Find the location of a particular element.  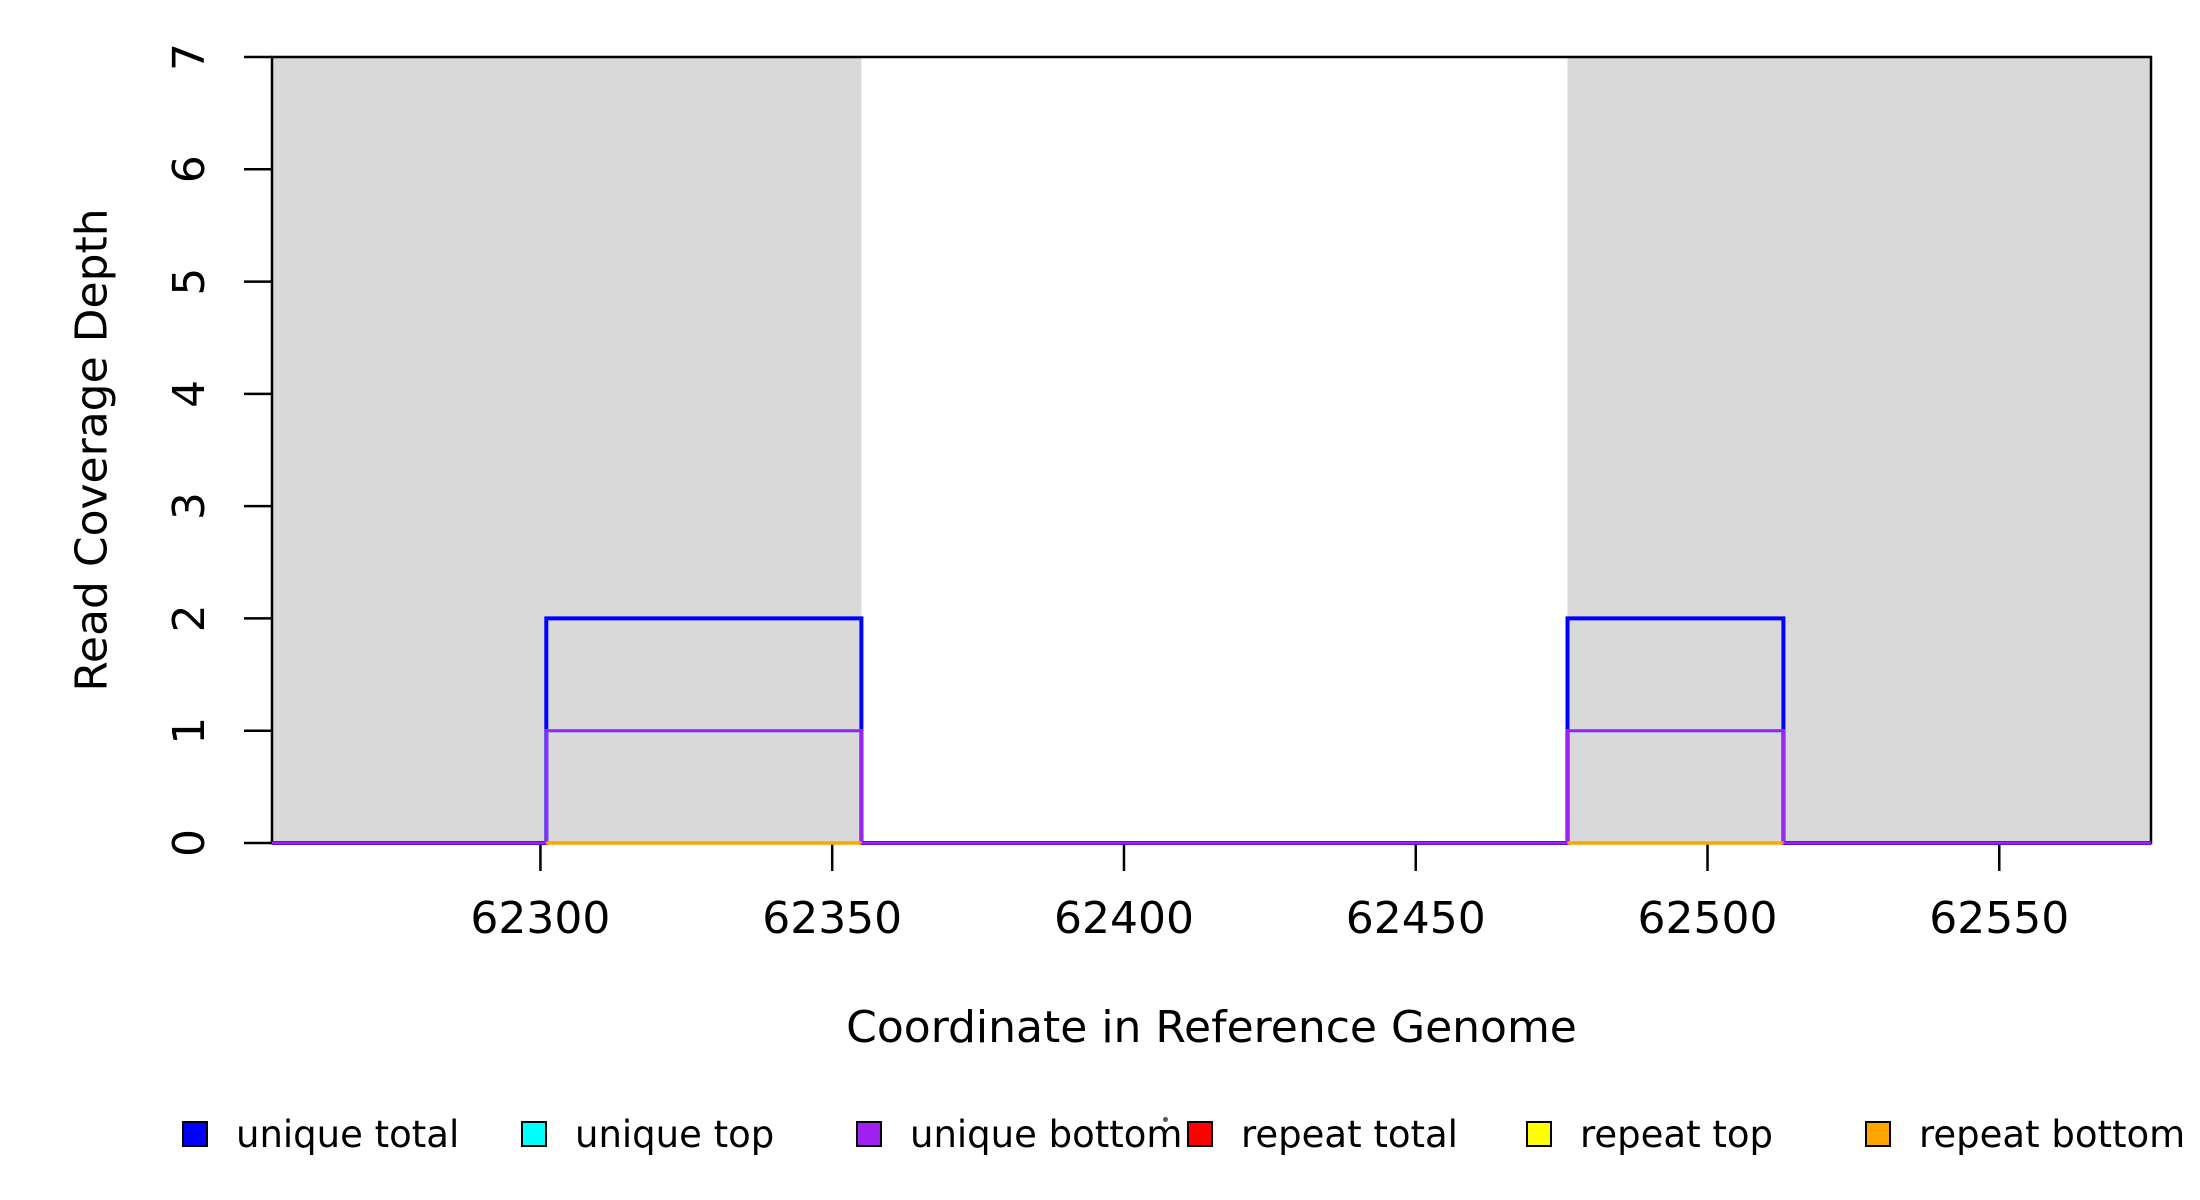

y-tick-label: 7 is located at coordinates (189, 57).